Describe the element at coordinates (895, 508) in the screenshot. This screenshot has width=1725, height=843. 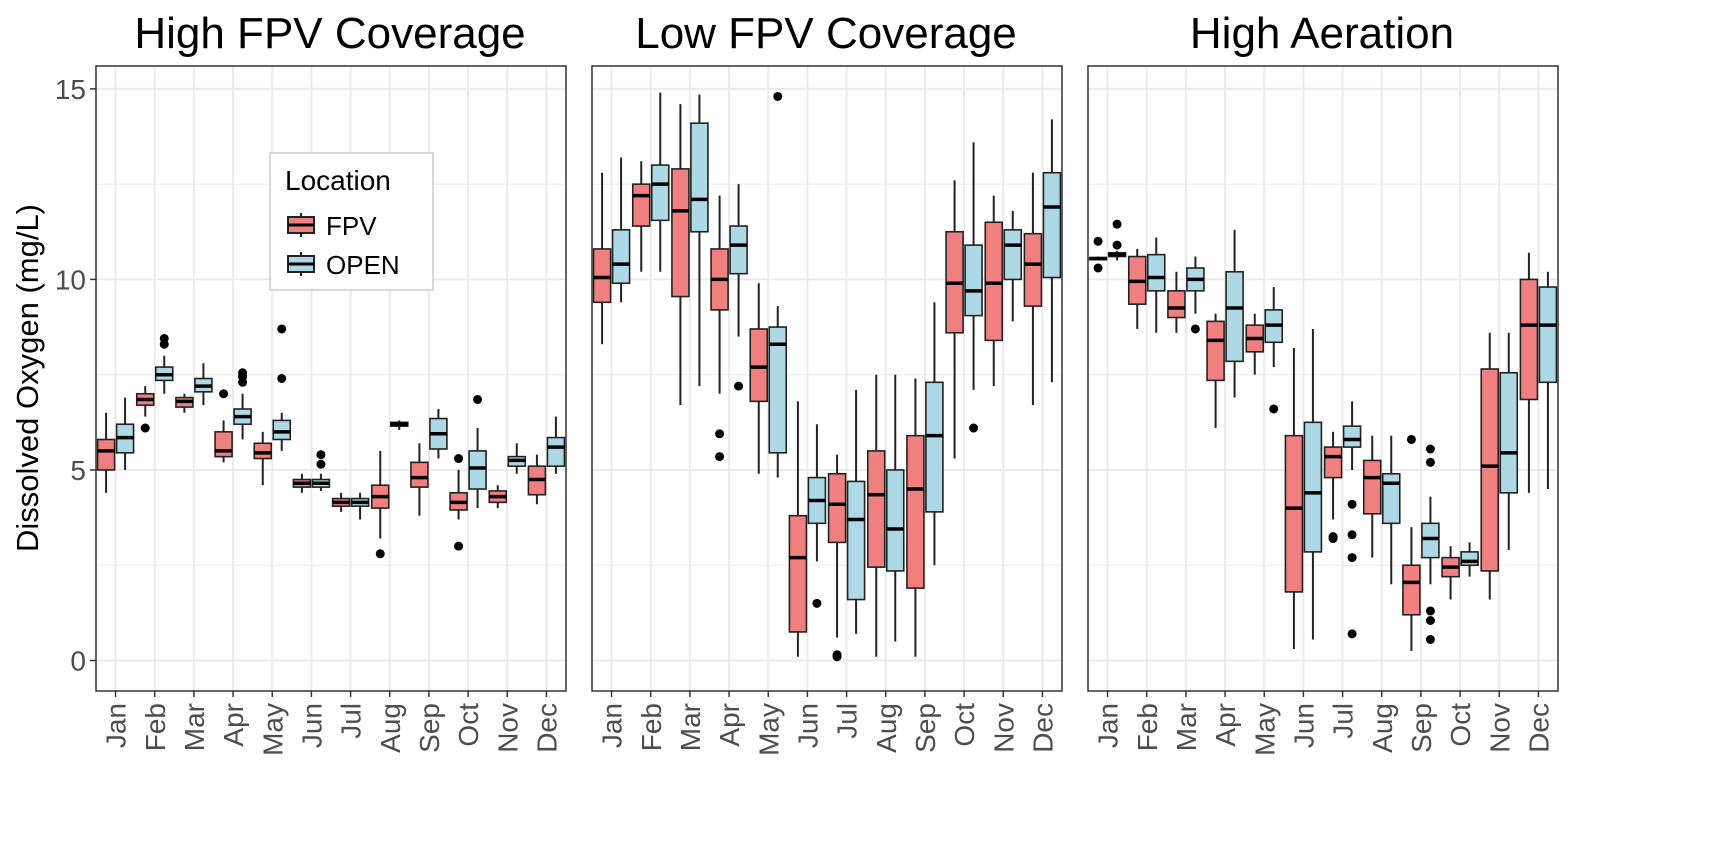
I see `box-open-aug` at that location.